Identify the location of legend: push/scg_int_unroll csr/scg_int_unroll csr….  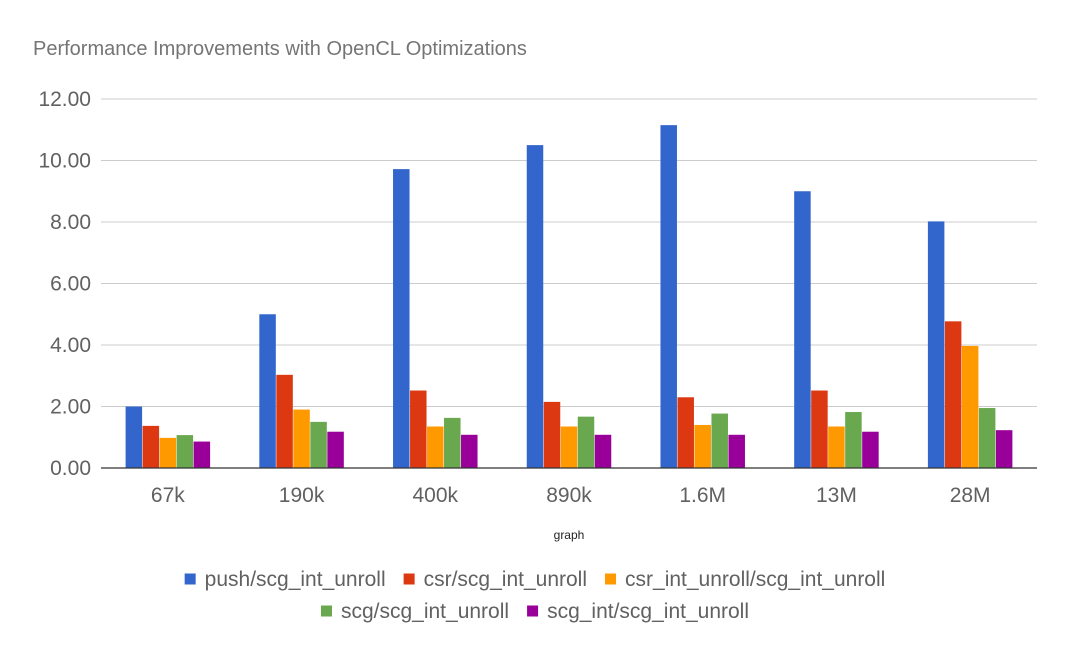
(534, 595).